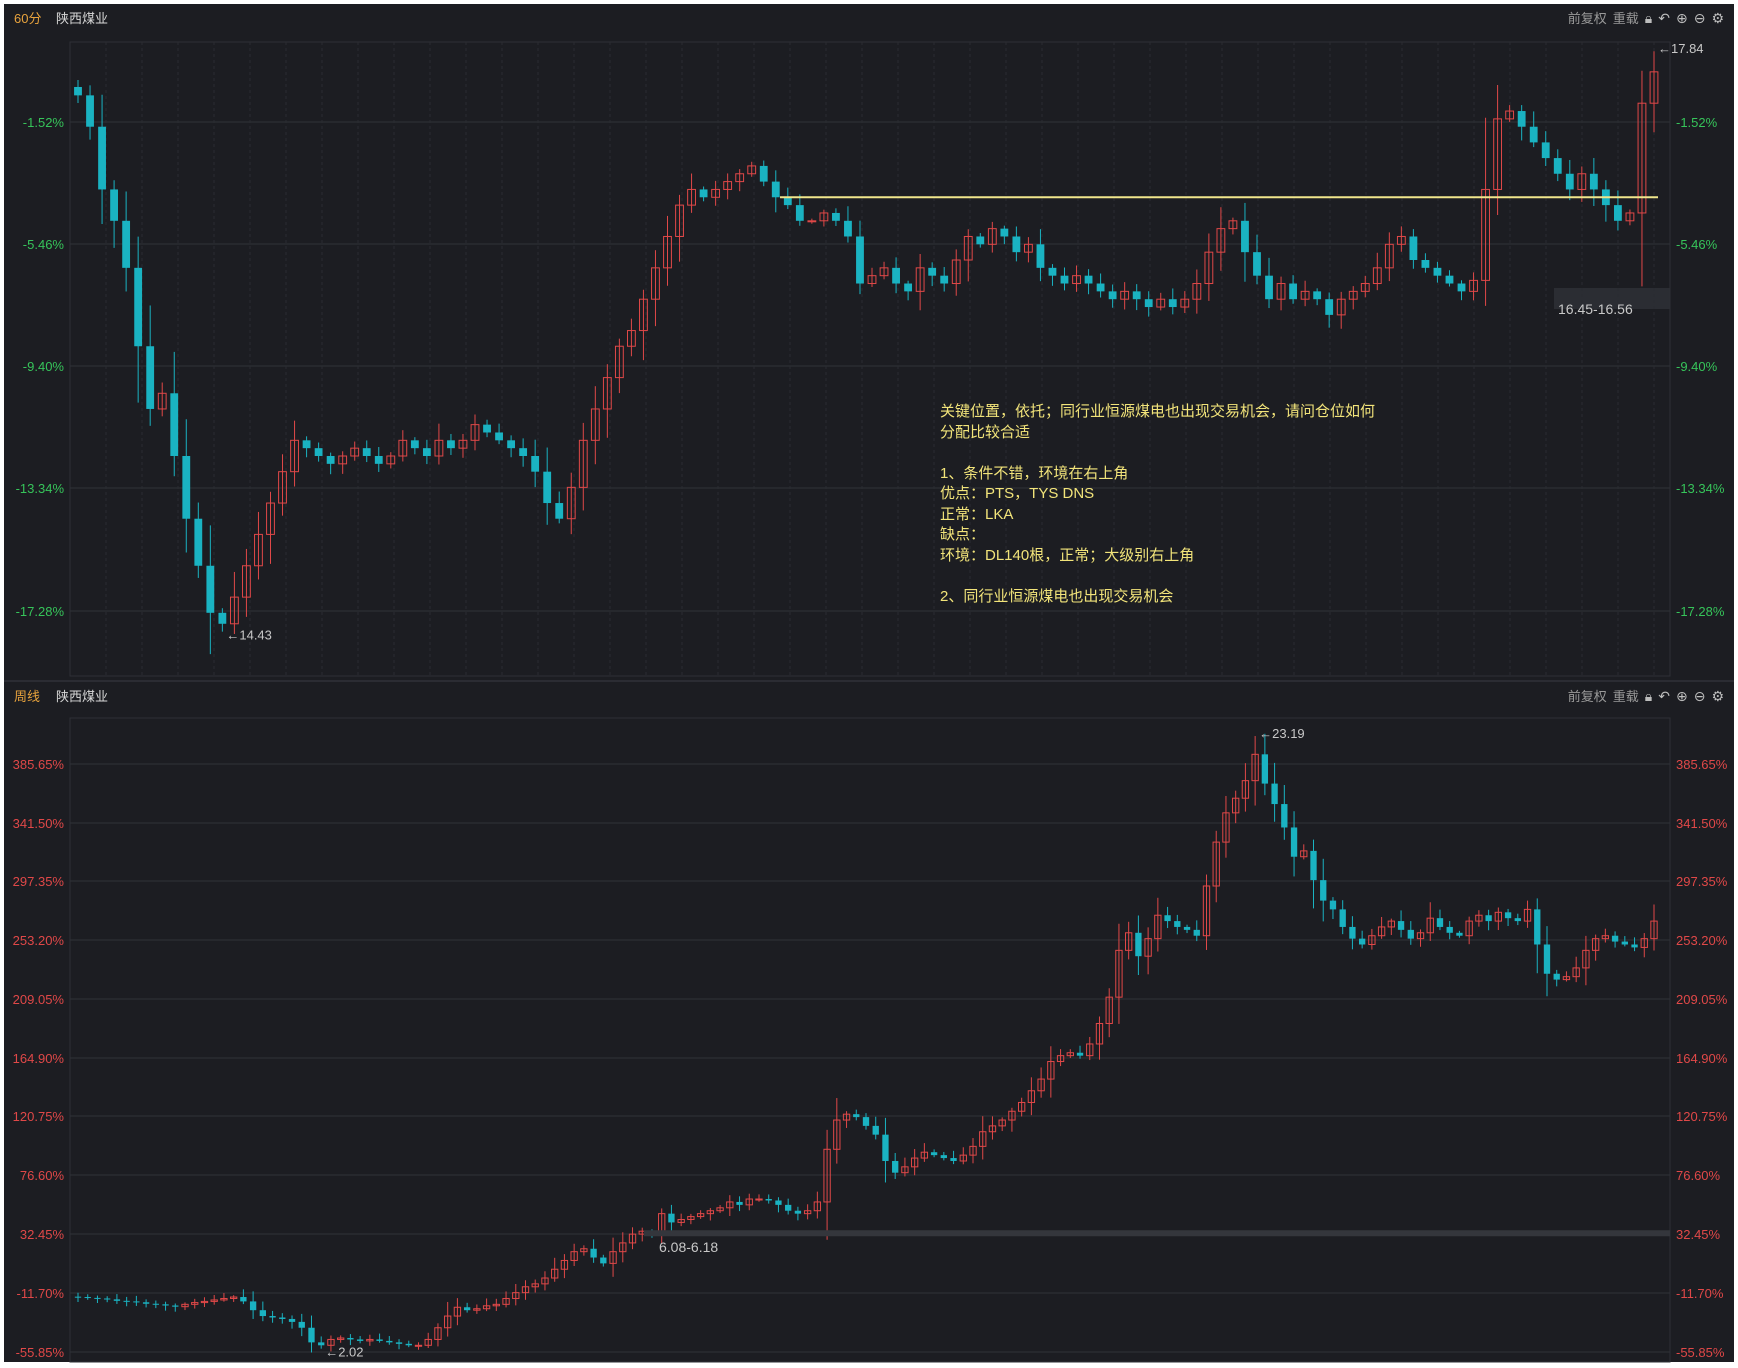  I want to click on y-tick-left: -55.85%, so click(40, 1352).